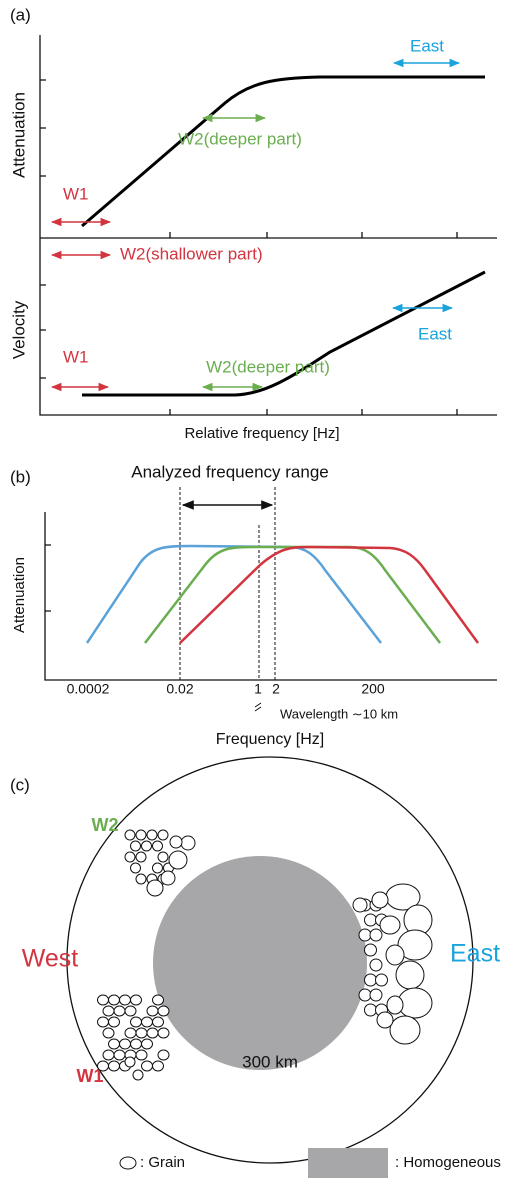  I want to click on annotation: W2(deeper part), so click(268, 366).